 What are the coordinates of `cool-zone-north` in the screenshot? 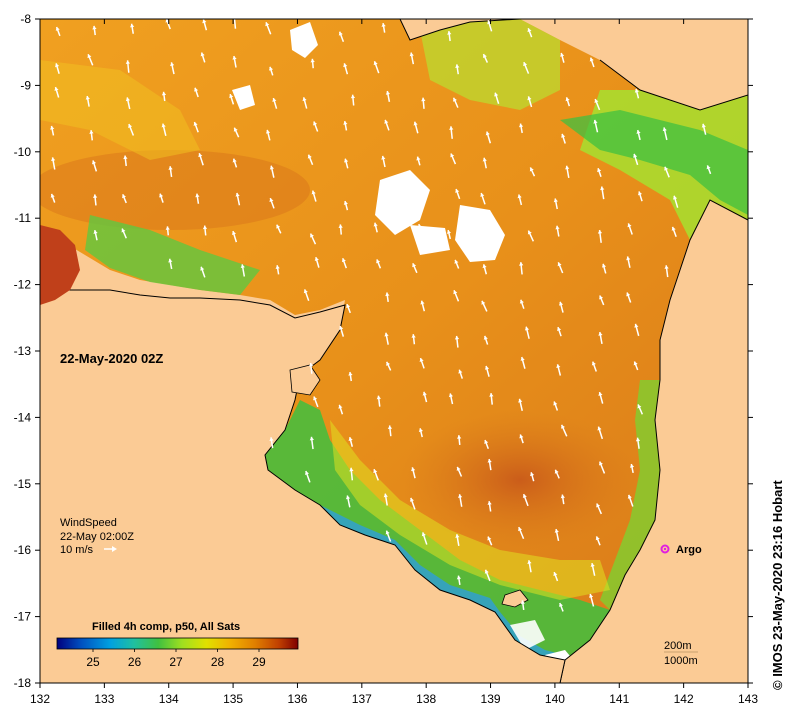 It's located at (490, 64).